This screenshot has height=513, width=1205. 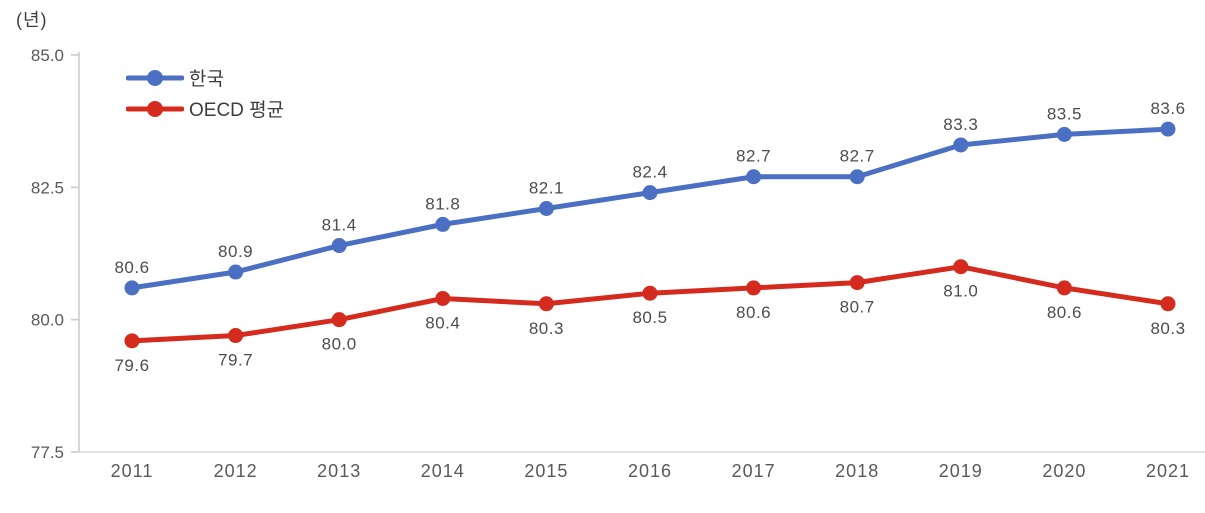 What do you see at coordinates (237, 110) in the screenshot?
I see `legend-label-oecd: OECD 평균` at bounding box center [237, 110].